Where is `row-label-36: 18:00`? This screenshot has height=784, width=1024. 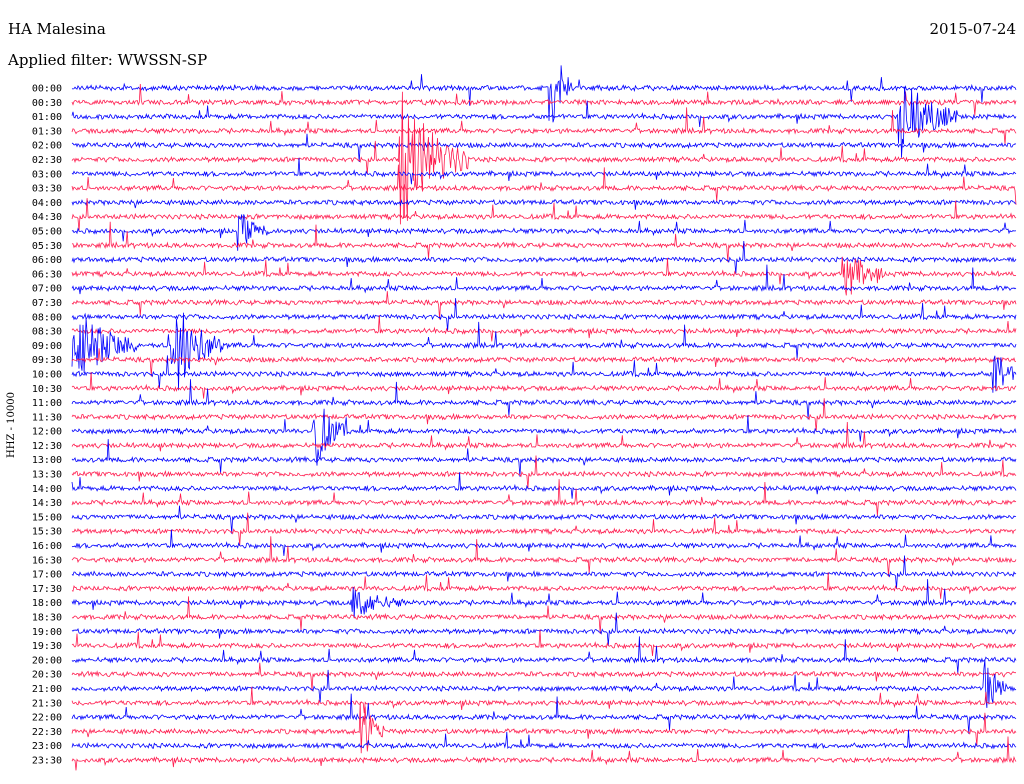 row-label-36: 18:00 is located at coordinates (47, 603).